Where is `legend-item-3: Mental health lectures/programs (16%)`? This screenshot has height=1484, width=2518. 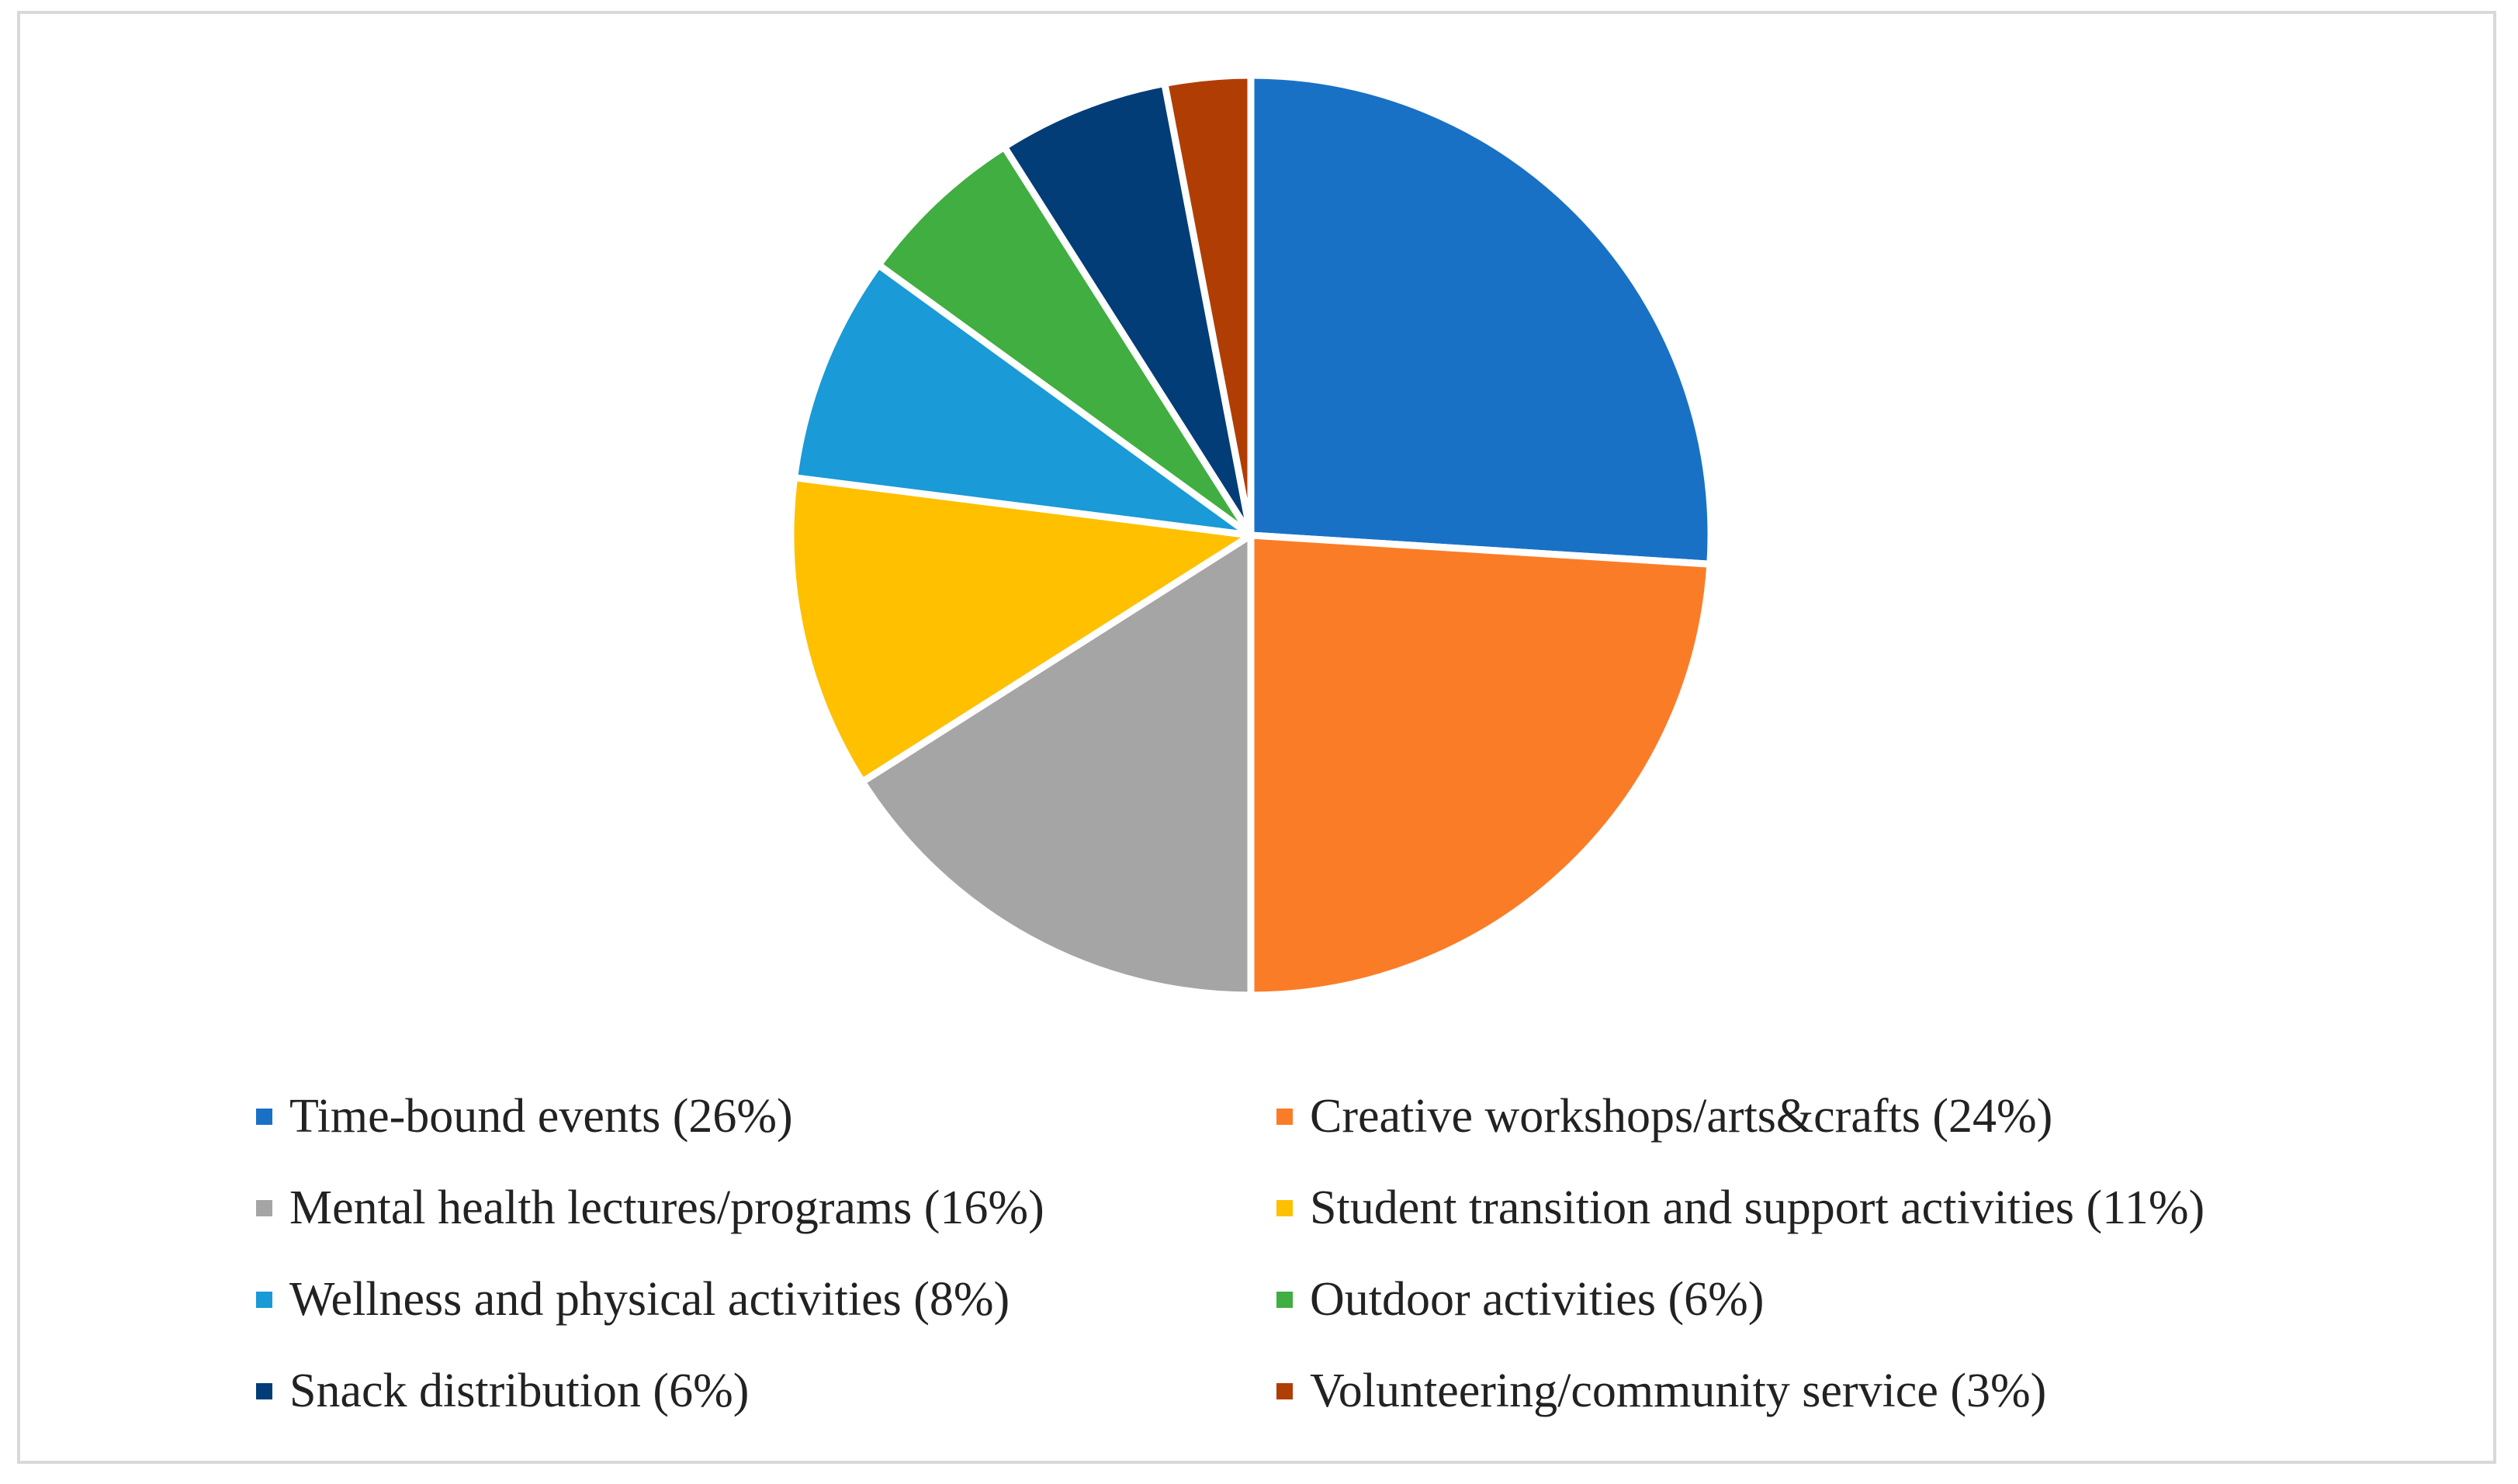
legend-item-3: Mental health lectures/programs (16%) is located at coordinates (766, 1208).